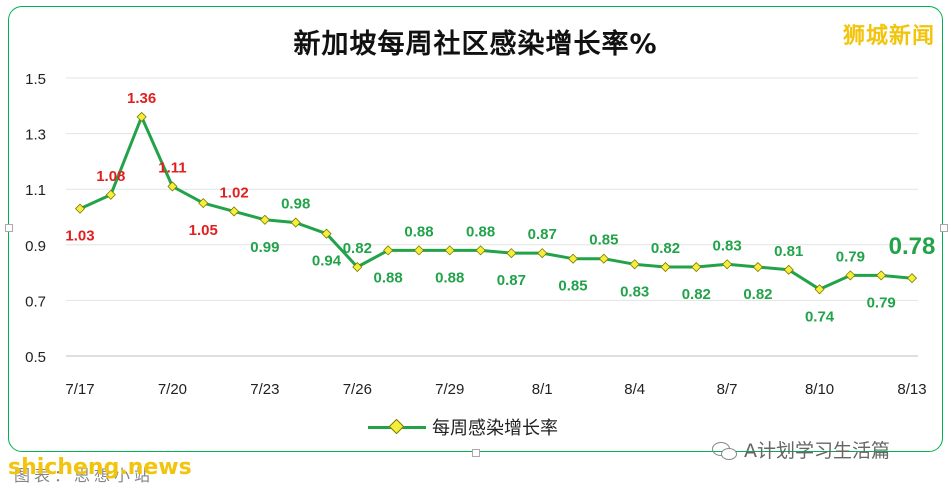 This screenshot has height=488, width=951. I want to click on data-label: 1.11, so click(172, 167).